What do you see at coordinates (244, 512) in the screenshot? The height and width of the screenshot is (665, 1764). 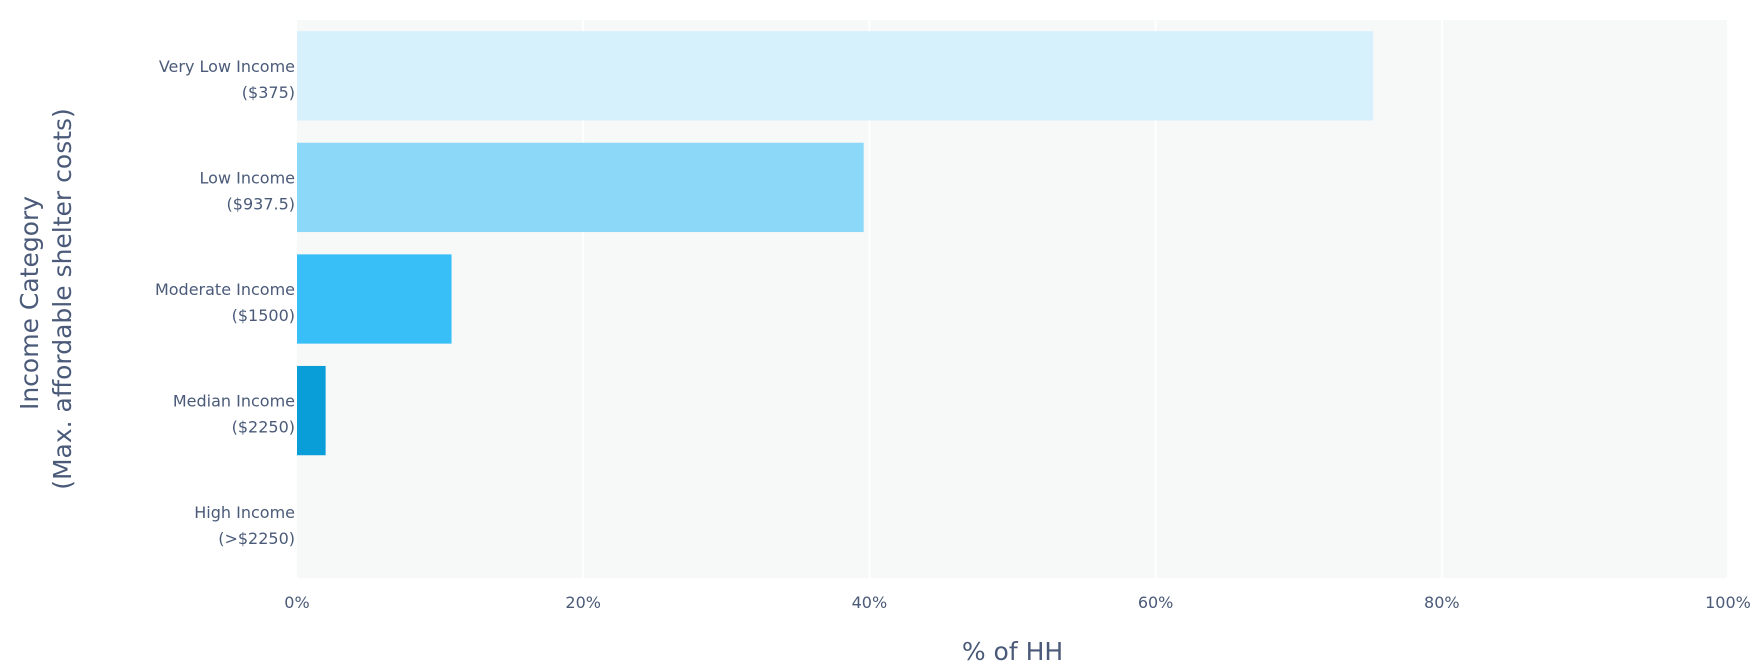 I see `y-tick-label-line-1: High Income` at bounding box center [244, 512].